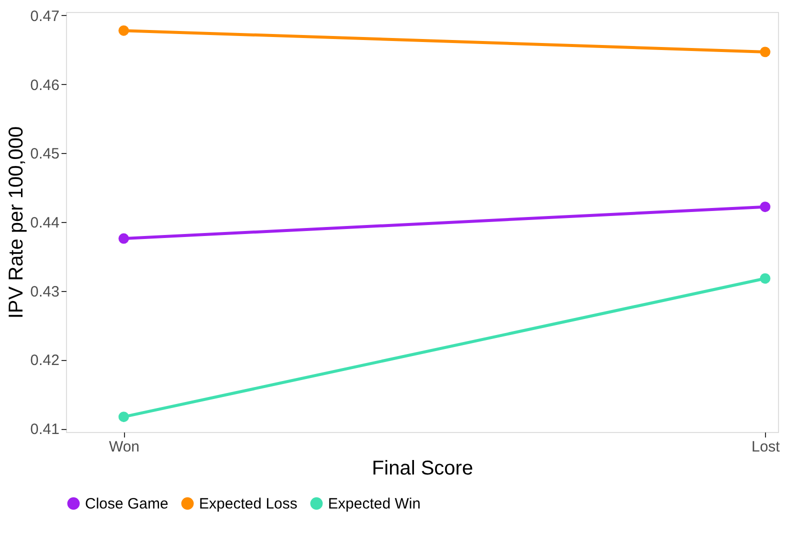 The width and height of the screenshot is (806, 535). What do you see at coordinates (126, 504) in the screenshot?
I see `legend-label: Close Game` at bounding box center [126, 504].